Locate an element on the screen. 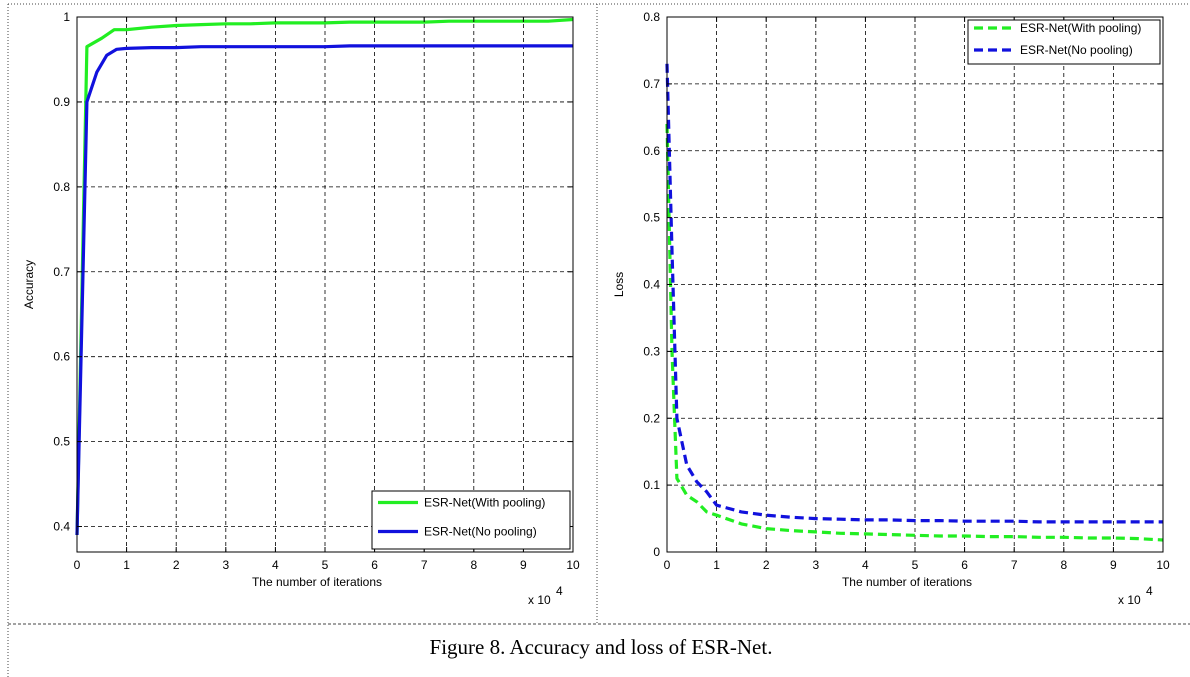  accuracy-x-tick-label: 3 is located at coordinates (225, 565).